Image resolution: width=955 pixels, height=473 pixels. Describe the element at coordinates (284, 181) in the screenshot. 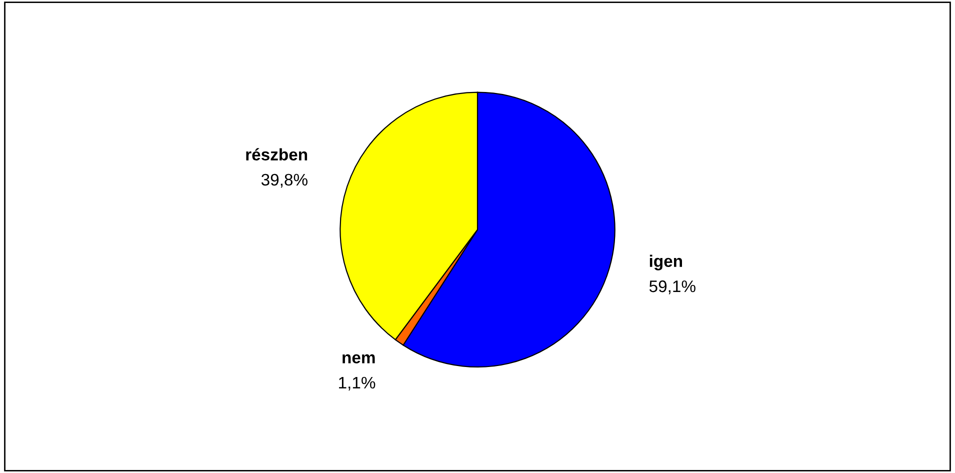

I see `data-label: 39,8%` at that location.